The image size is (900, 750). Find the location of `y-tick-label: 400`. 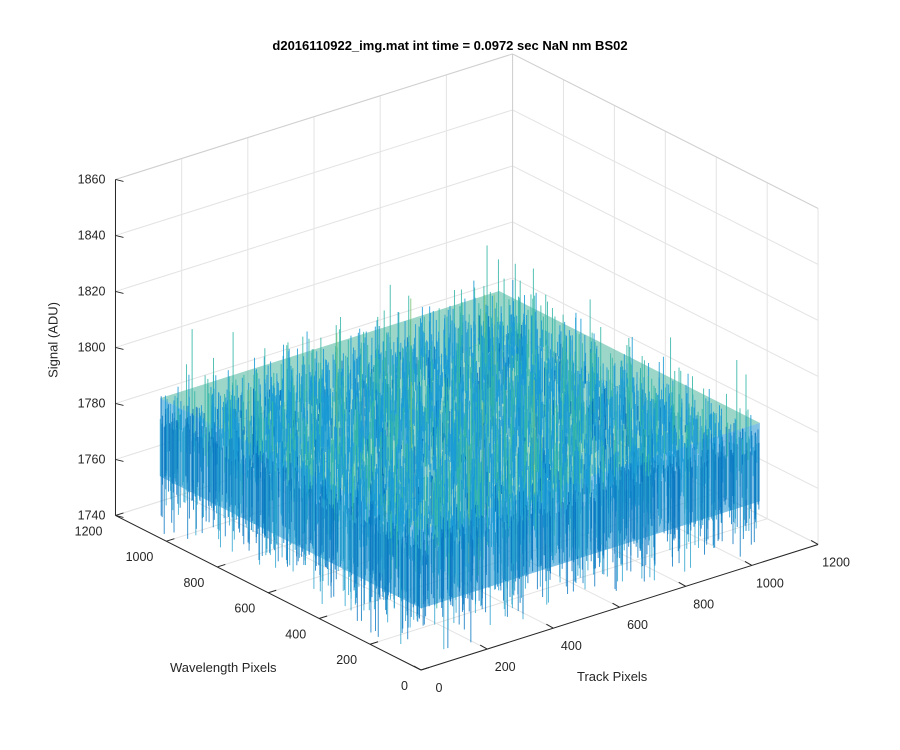

y-tick-label: 400 is located at coordinates (295, 634).